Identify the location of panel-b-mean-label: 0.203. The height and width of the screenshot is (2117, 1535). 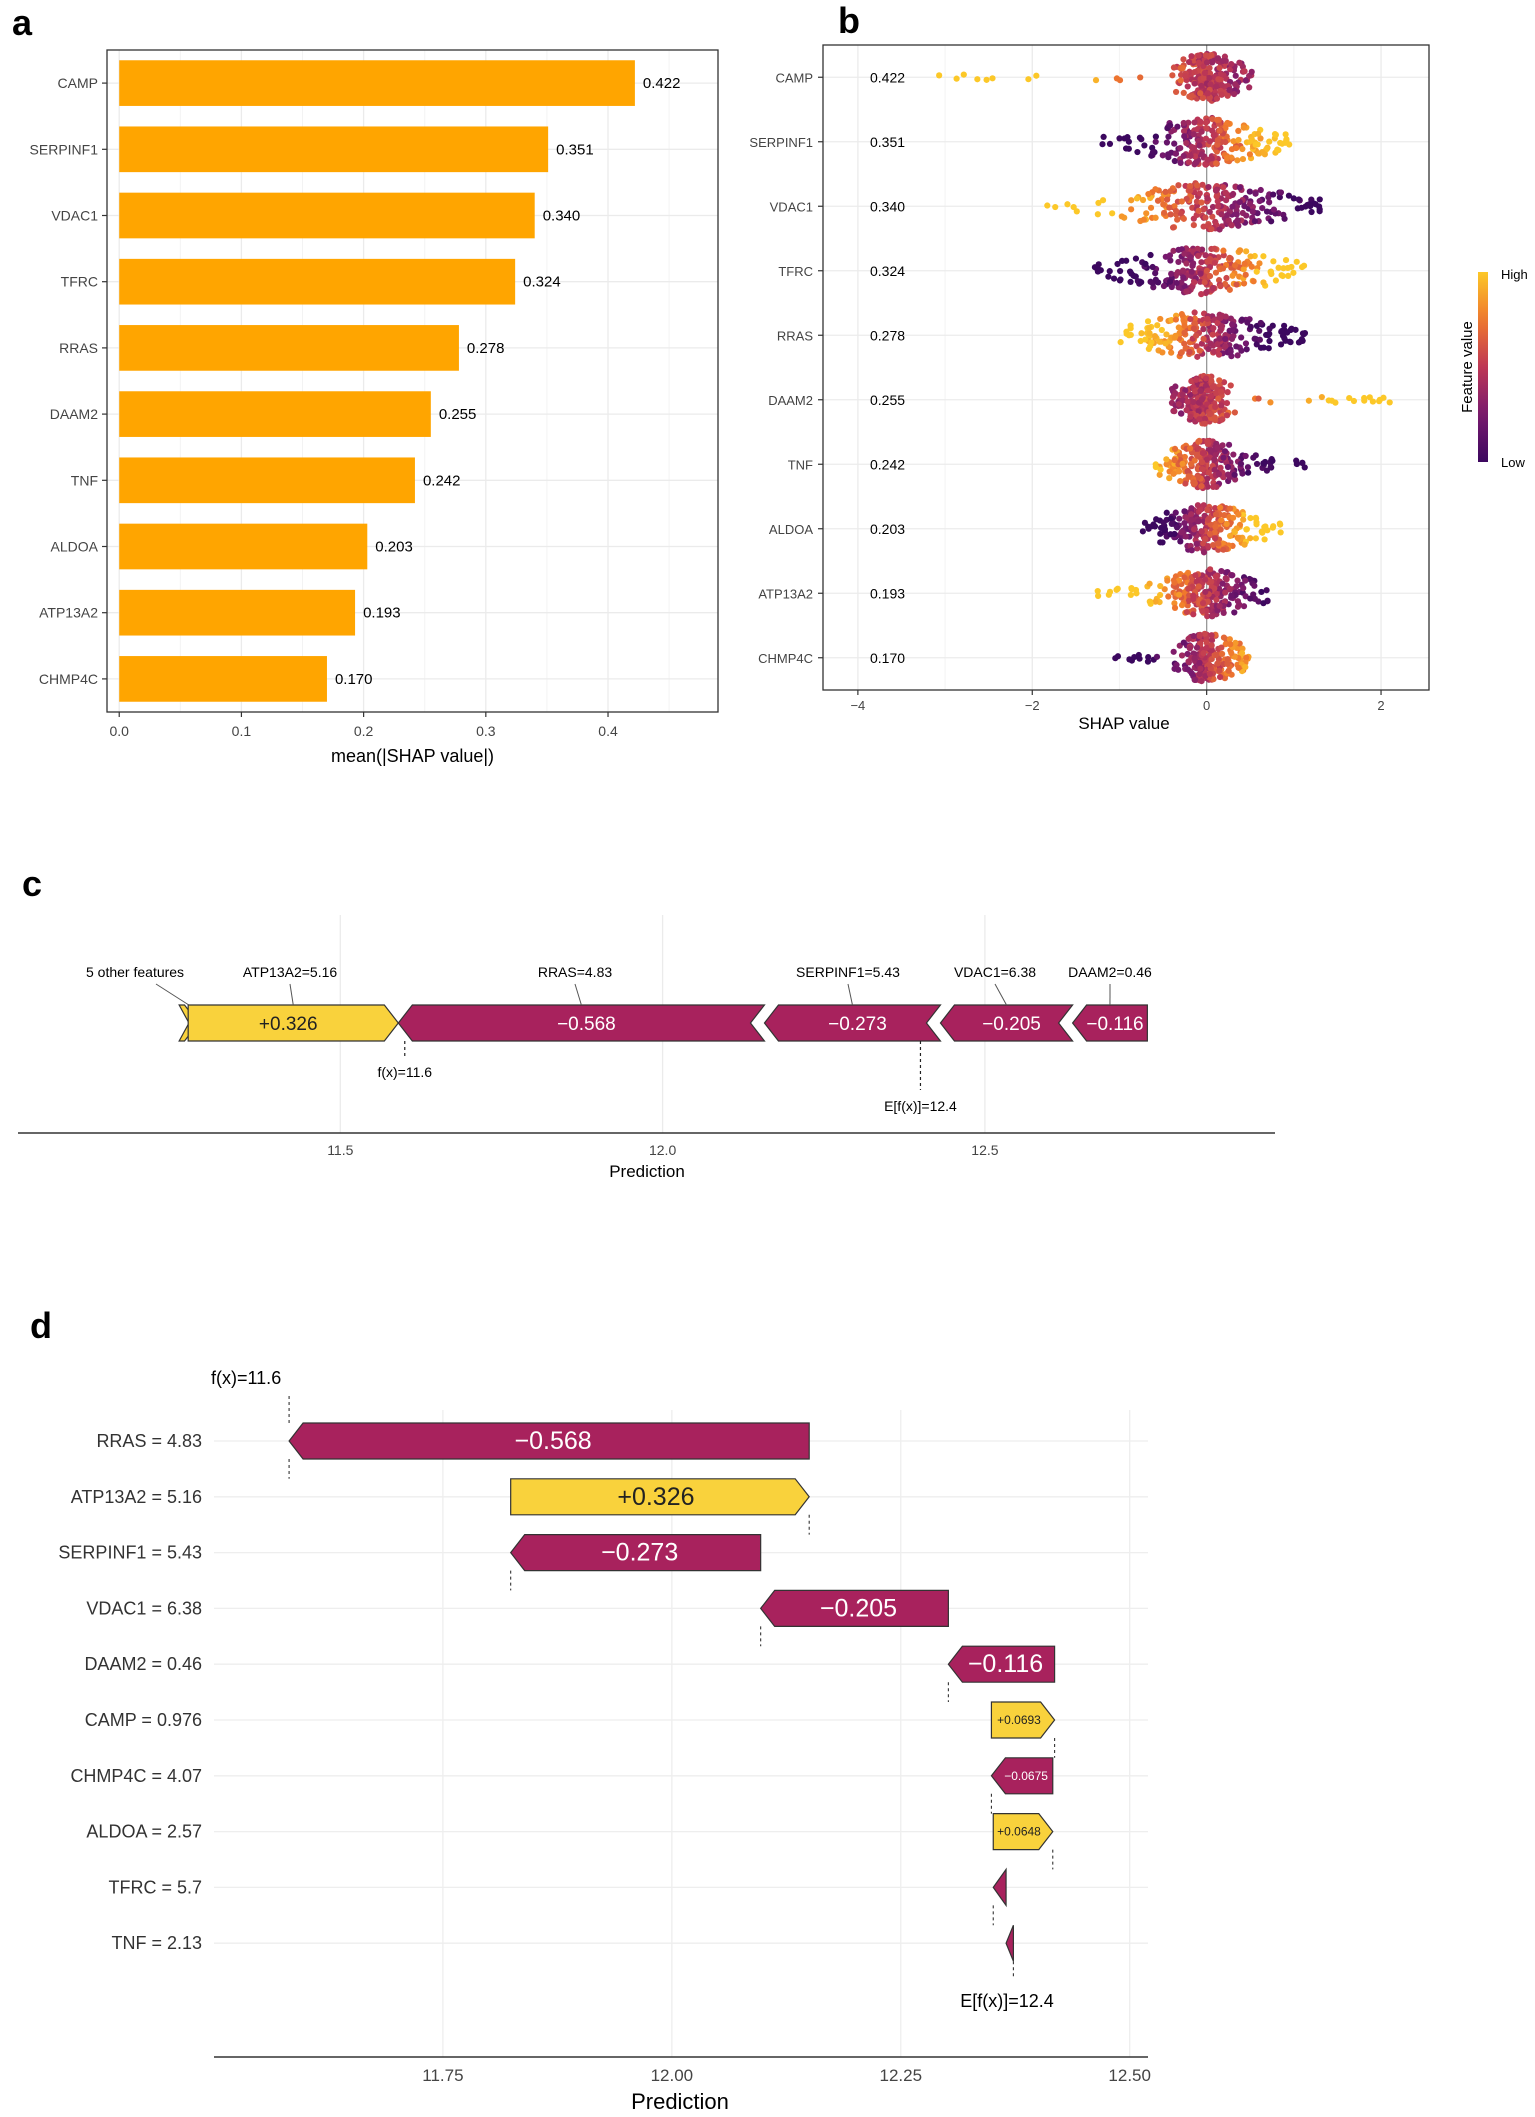
(887, 529).